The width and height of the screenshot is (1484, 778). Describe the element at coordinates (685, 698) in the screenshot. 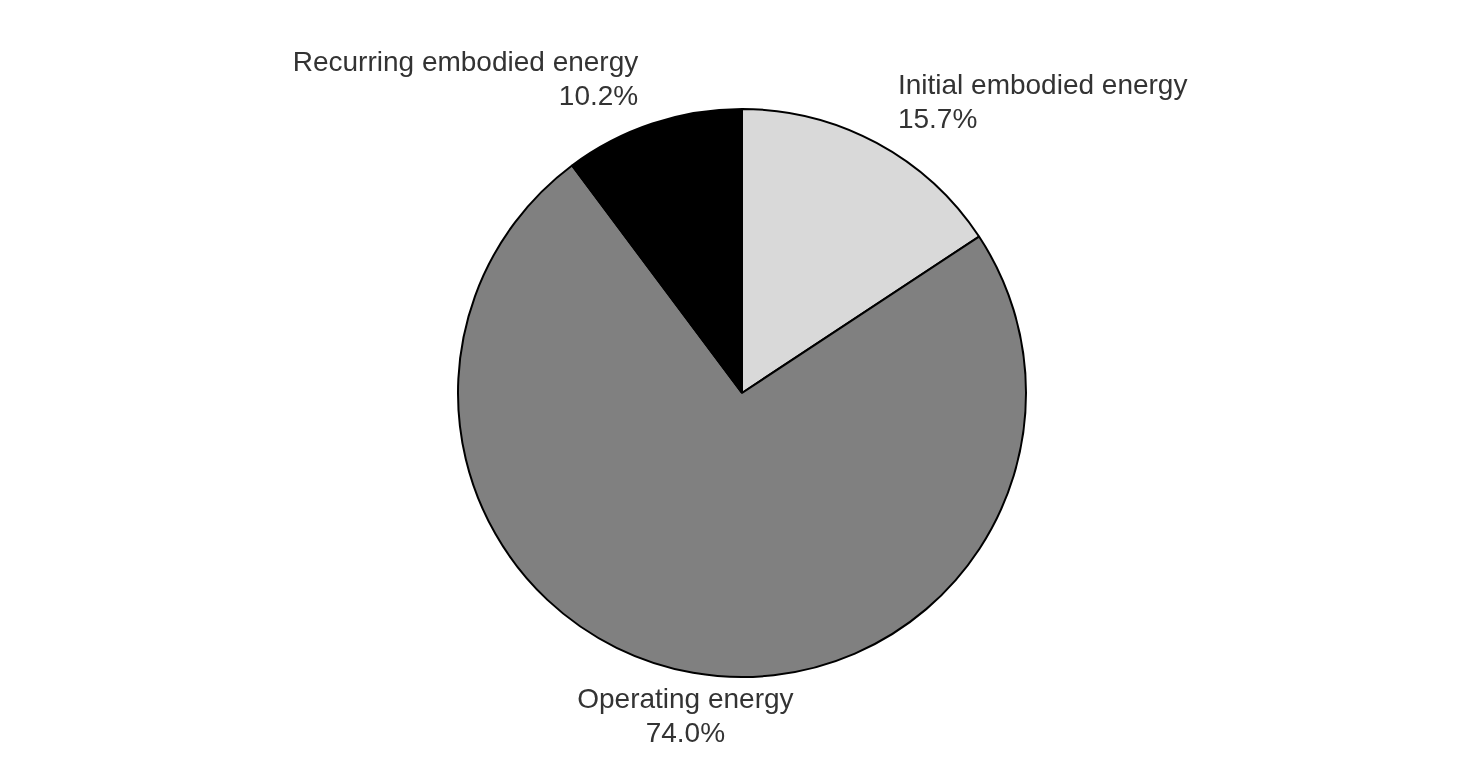

I see `slice-label: Operating energy` at that location.